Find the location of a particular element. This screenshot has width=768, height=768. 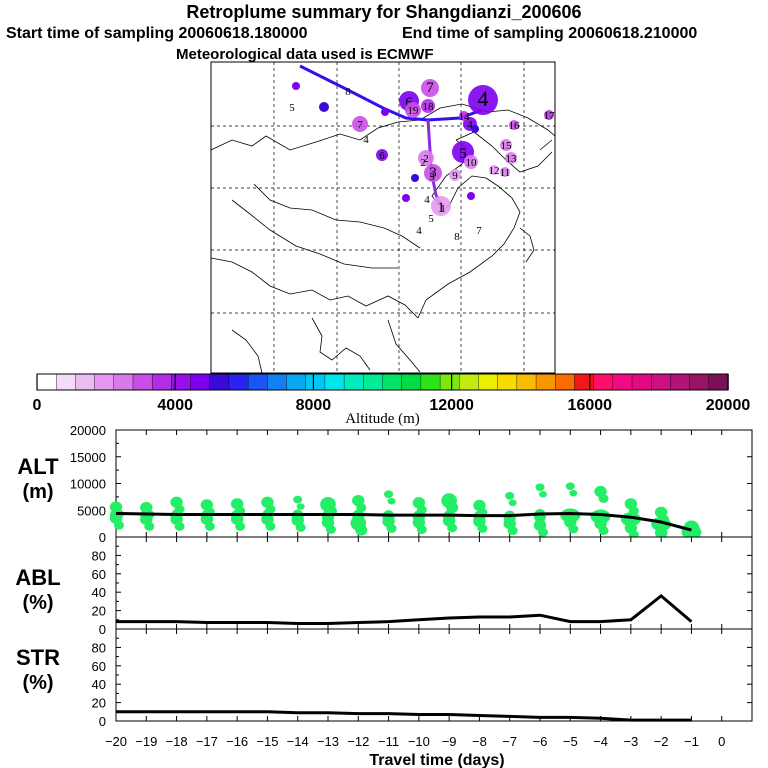

abl-ytick-label-1: 20 is located at coordinates (99, 611).